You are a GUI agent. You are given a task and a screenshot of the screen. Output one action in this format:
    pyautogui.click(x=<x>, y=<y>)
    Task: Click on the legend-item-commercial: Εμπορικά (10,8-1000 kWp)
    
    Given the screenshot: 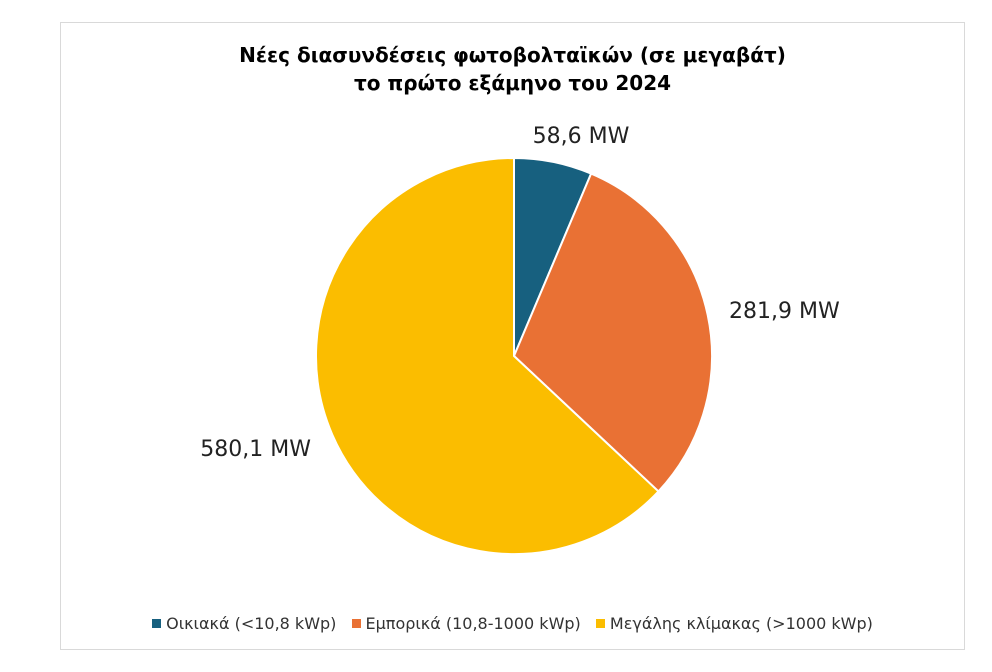 What is the action you would take?
    pyautogui.click(x=466, y=623)
    